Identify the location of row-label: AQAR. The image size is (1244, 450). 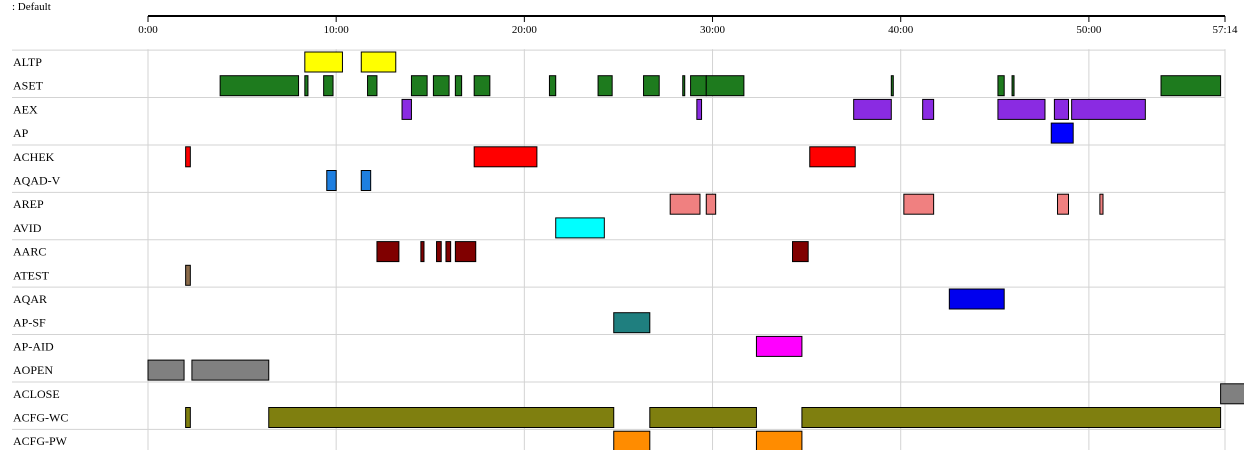
(30, 299).